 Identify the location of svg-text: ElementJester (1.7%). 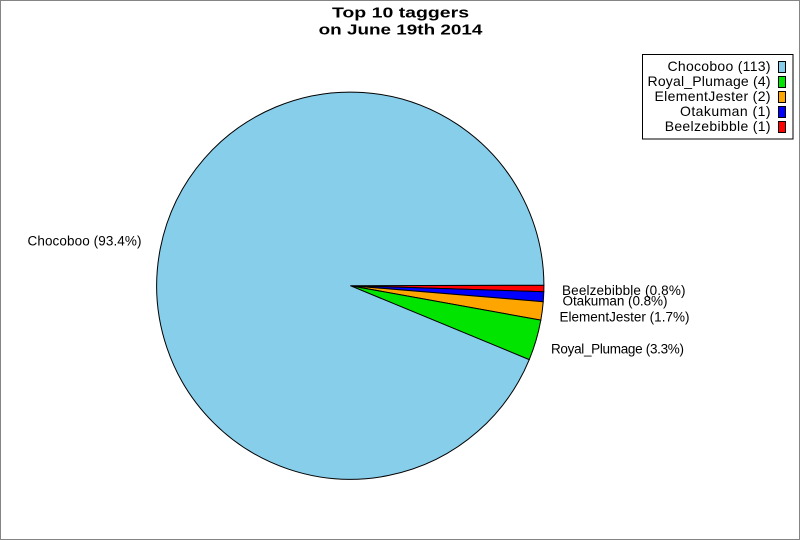
(625, 317).